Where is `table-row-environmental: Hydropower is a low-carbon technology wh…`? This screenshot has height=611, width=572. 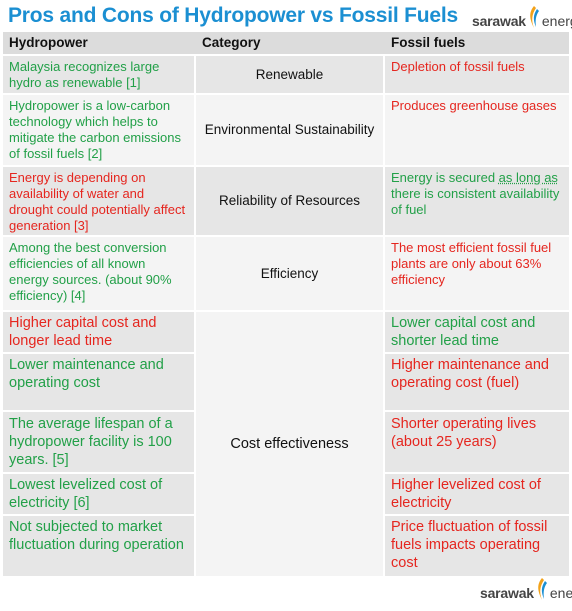 table-row-environmental: Hydropower is a low-carbon technology wh… is located at coordinates (286, 130).